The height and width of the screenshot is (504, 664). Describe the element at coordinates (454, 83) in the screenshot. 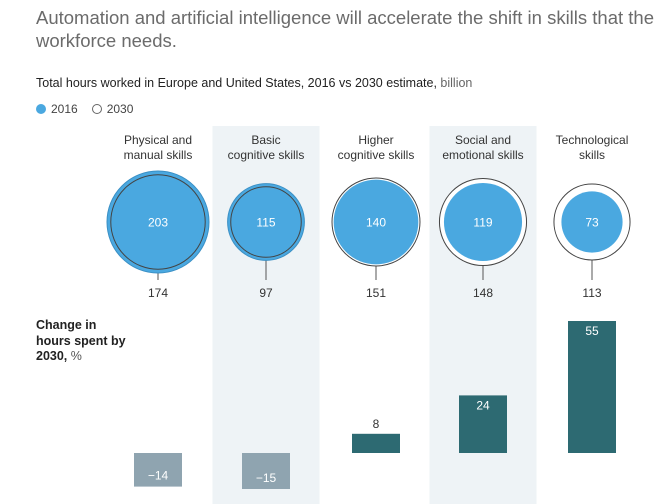

I see `subtitle-unit: billion` at that location.